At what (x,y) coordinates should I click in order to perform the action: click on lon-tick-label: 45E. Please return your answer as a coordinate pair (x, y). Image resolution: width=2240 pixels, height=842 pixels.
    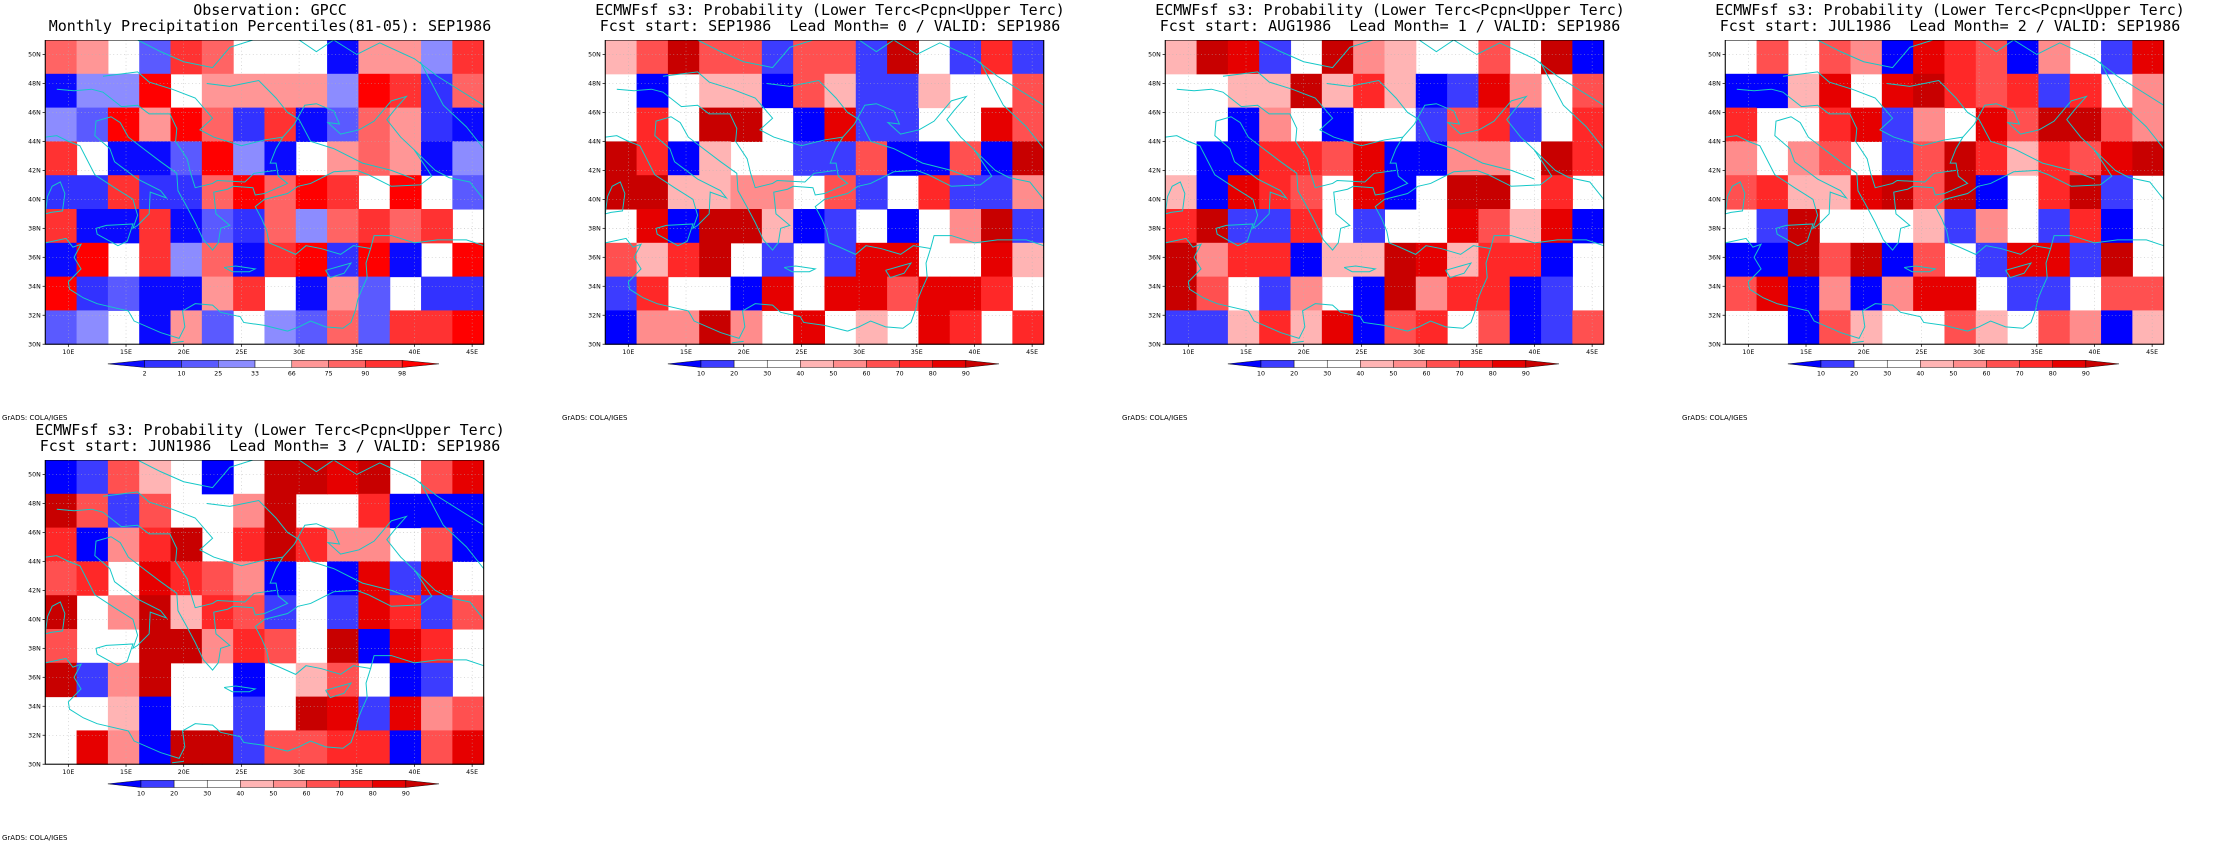
    Looking at the image, I should click on (1592, 352).